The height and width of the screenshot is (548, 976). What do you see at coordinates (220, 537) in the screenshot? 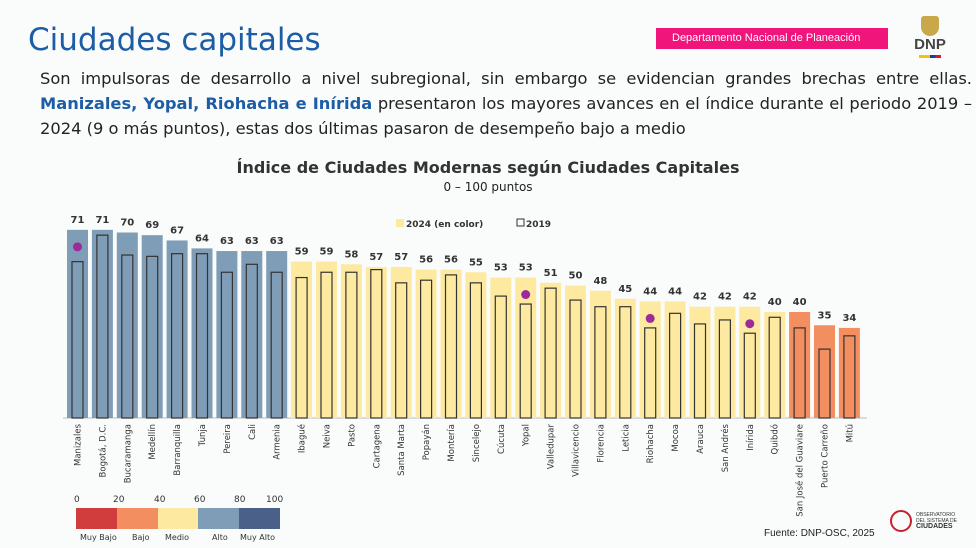
I see `scale-label: Alto` at bounding box center [220, 537].